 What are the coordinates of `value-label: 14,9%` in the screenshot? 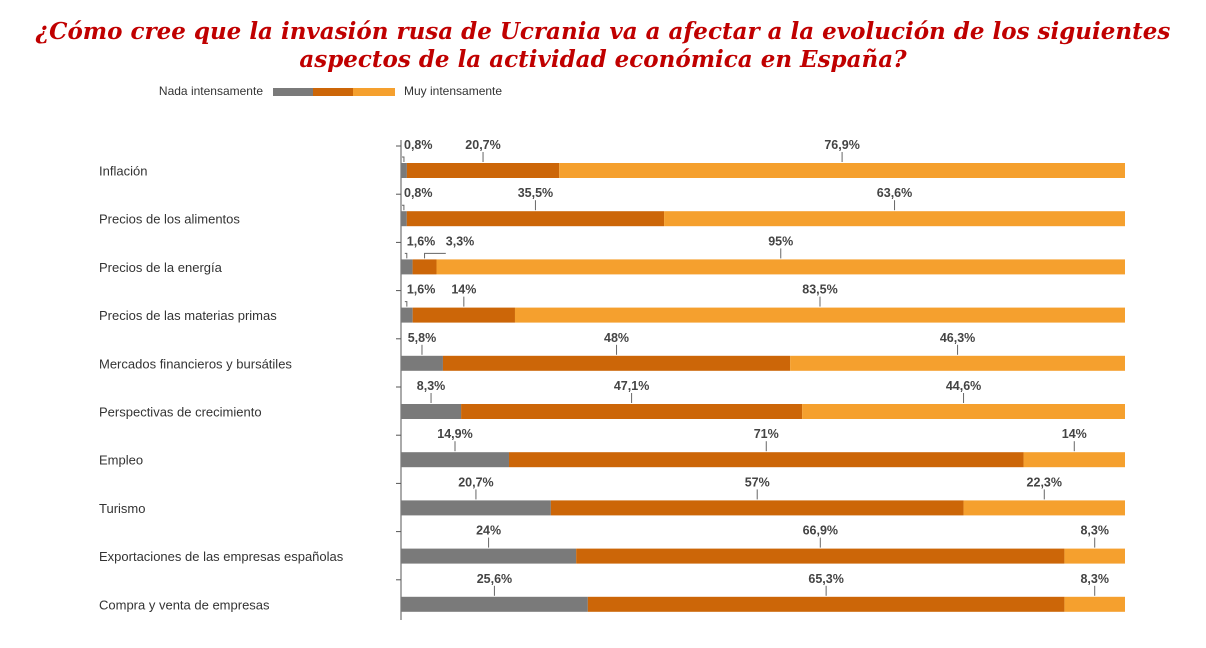 It's located at (454, 434).